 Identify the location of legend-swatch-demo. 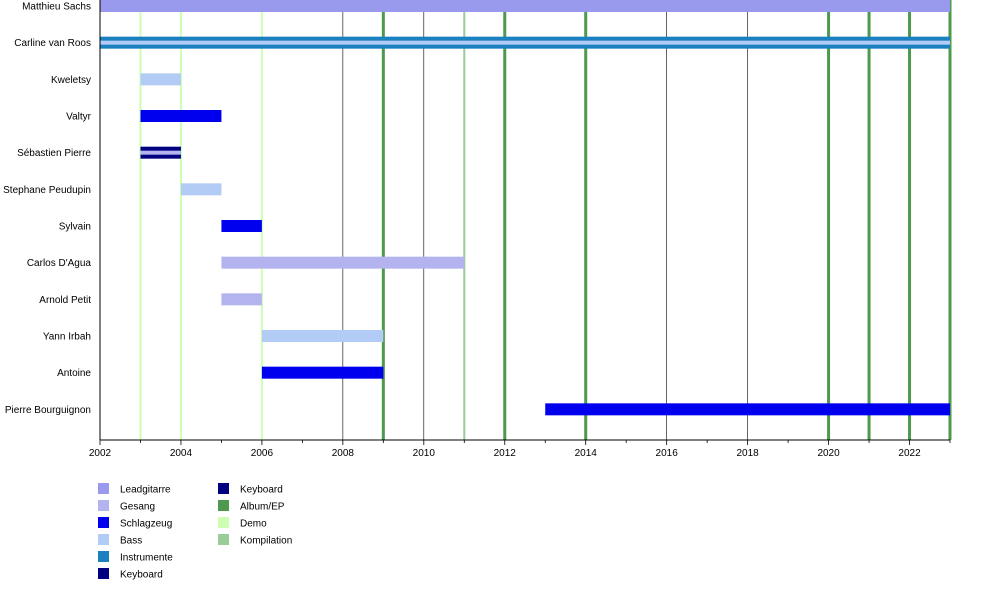
(223, 522).